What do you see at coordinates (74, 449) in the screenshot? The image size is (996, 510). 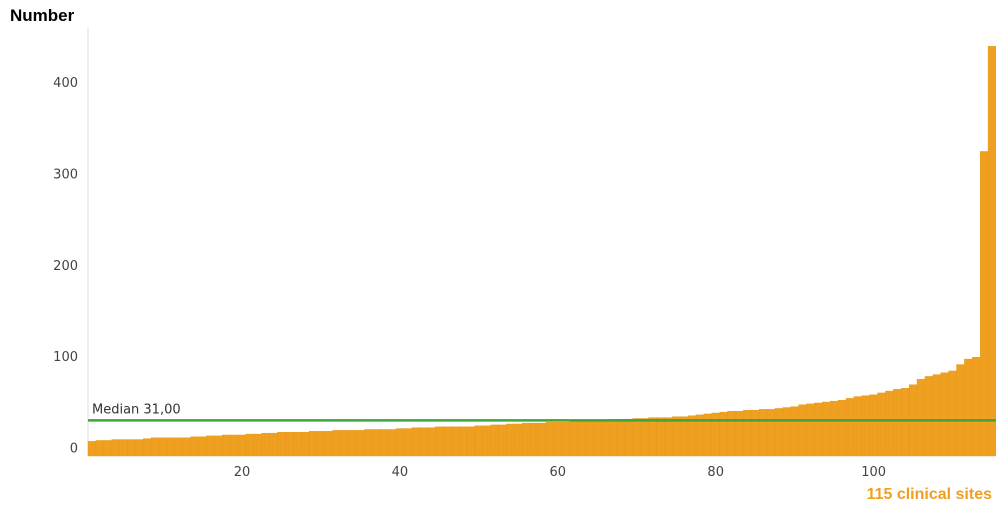 I see `y-tick-label: 0` at bounding box center [74, 449].